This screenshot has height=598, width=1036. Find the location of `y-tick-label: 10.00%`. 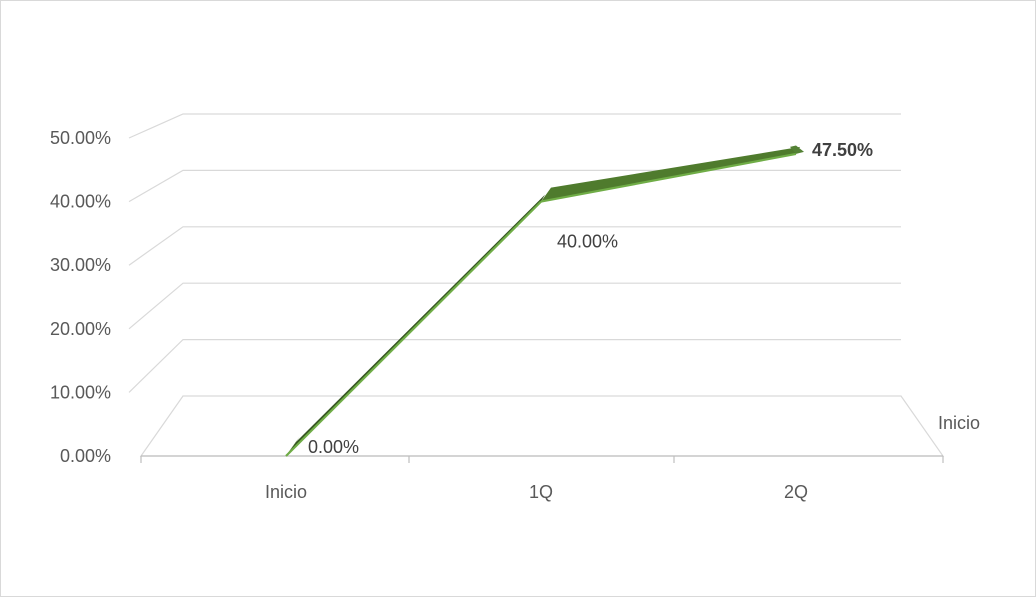

y-tick-label: 10.00% is located at coordinates (80, 392).